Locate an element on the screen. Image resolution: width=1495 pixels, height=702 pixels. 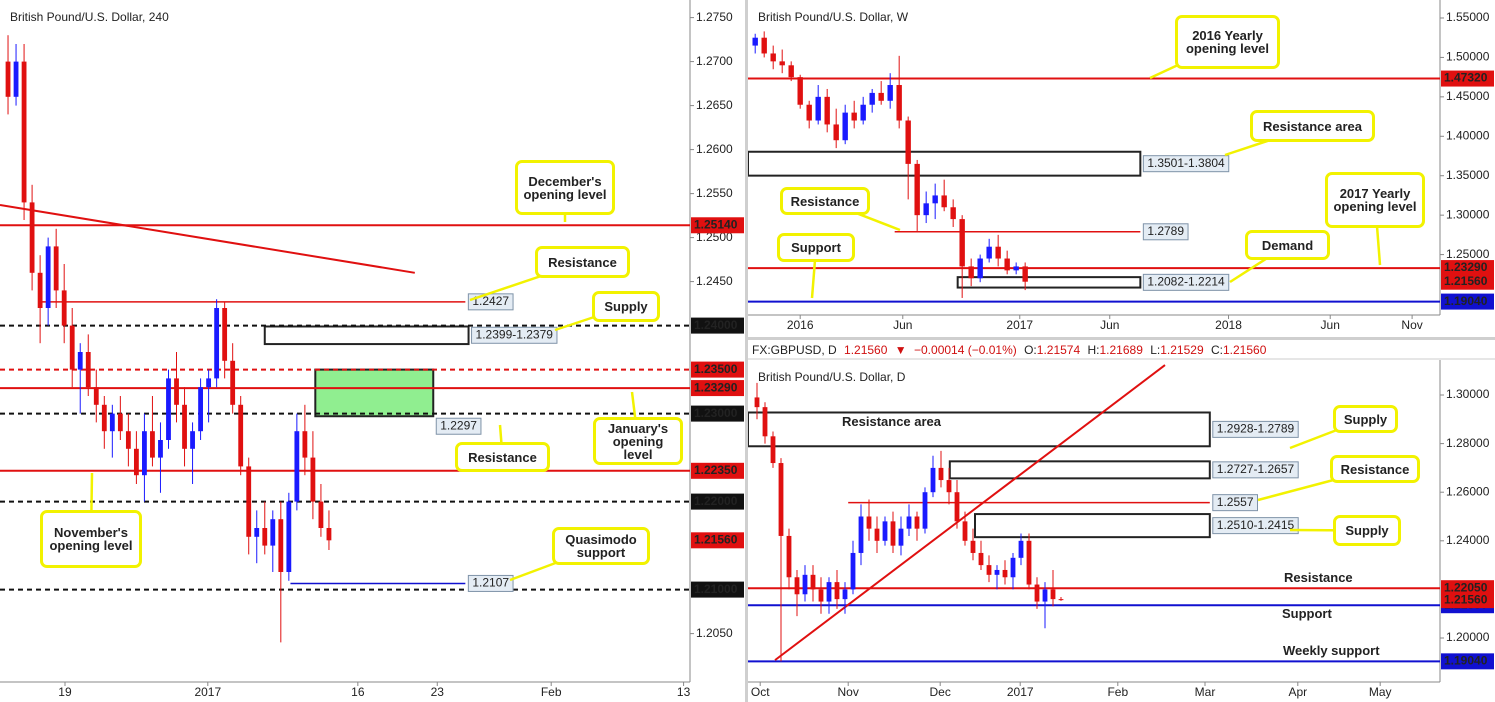
price-badge-label: 1.23500 is located at coordinates (716, 369).